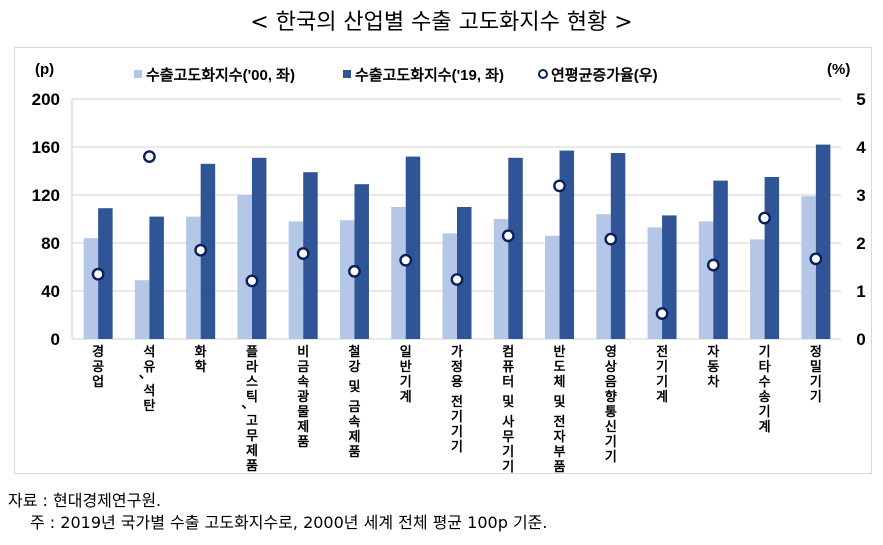 Image resolution: width=883 pixels, height=545 pixels. What do you see at coordinates (429, 75) in the screenshot?
I see `legend-label: 수출고도화지수('19, 좌)` at bounding box center [429, 75].